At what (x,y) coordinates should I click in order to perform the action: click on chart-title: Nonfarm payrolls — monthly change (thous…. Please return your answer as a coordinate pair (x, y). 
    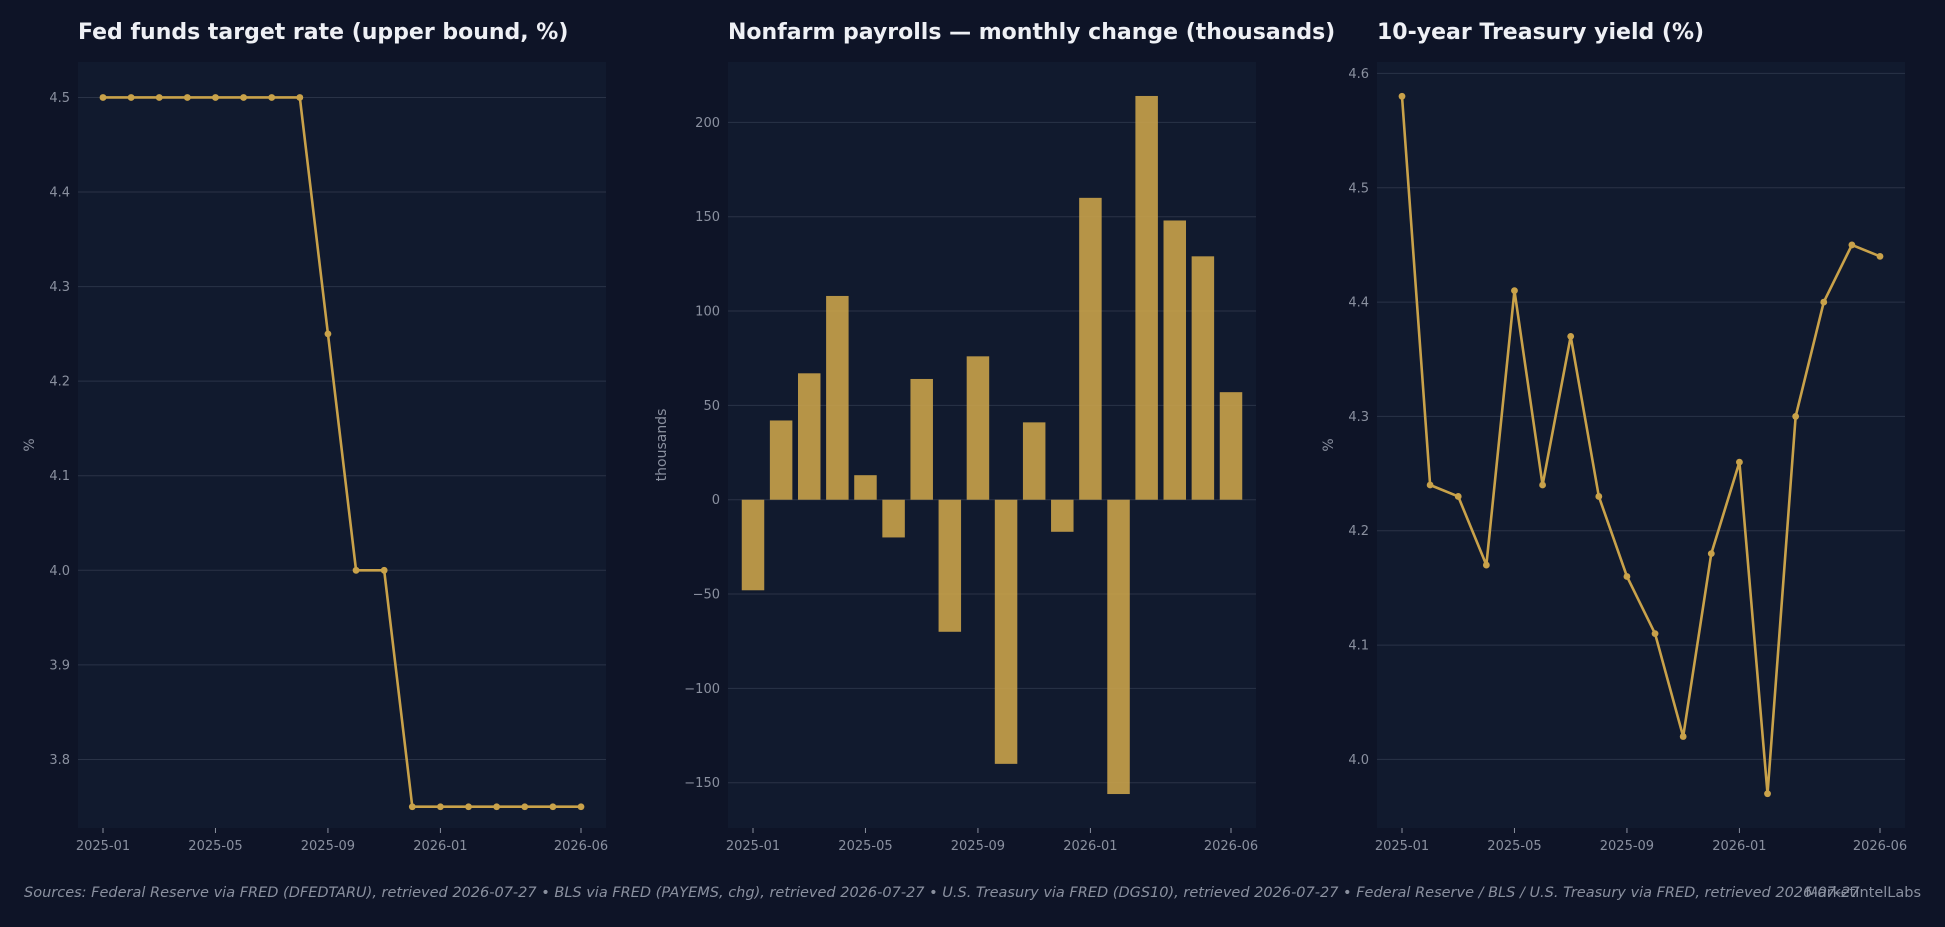
    Looking at the image, I should click on (1032, 32).